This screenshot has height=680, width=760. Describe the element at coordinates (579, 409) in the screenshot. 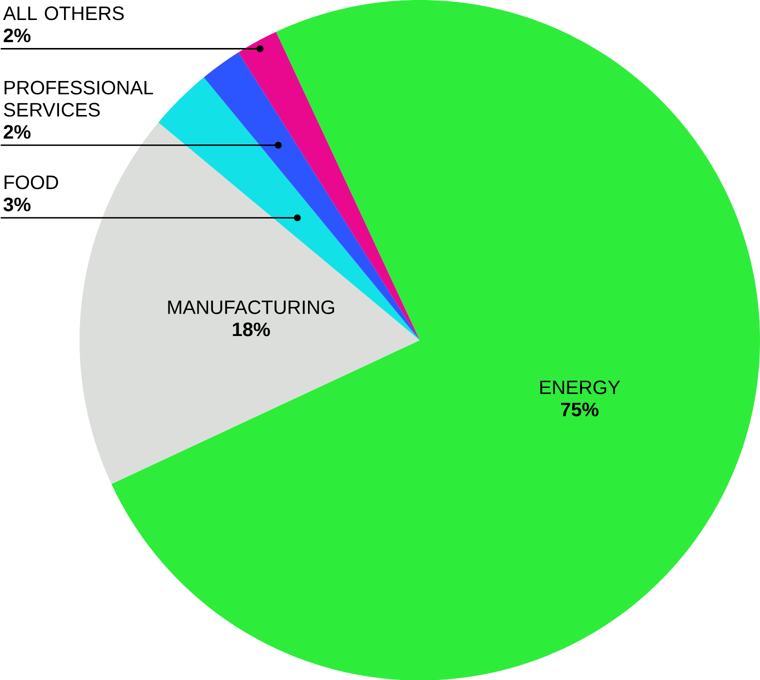

I see `data-label: 75%` at that location.